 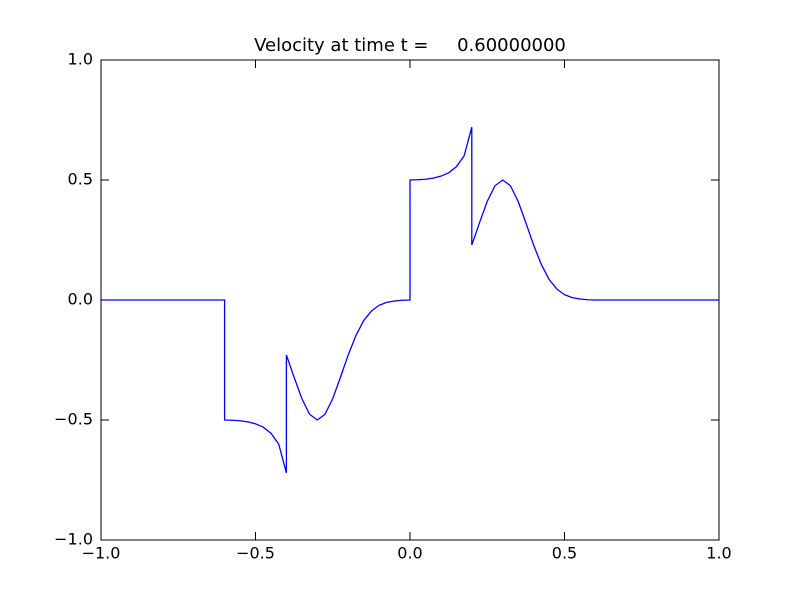 I want to click on chart-title: Velocity at time t = 0.60000000, so click(x=410, y=45).